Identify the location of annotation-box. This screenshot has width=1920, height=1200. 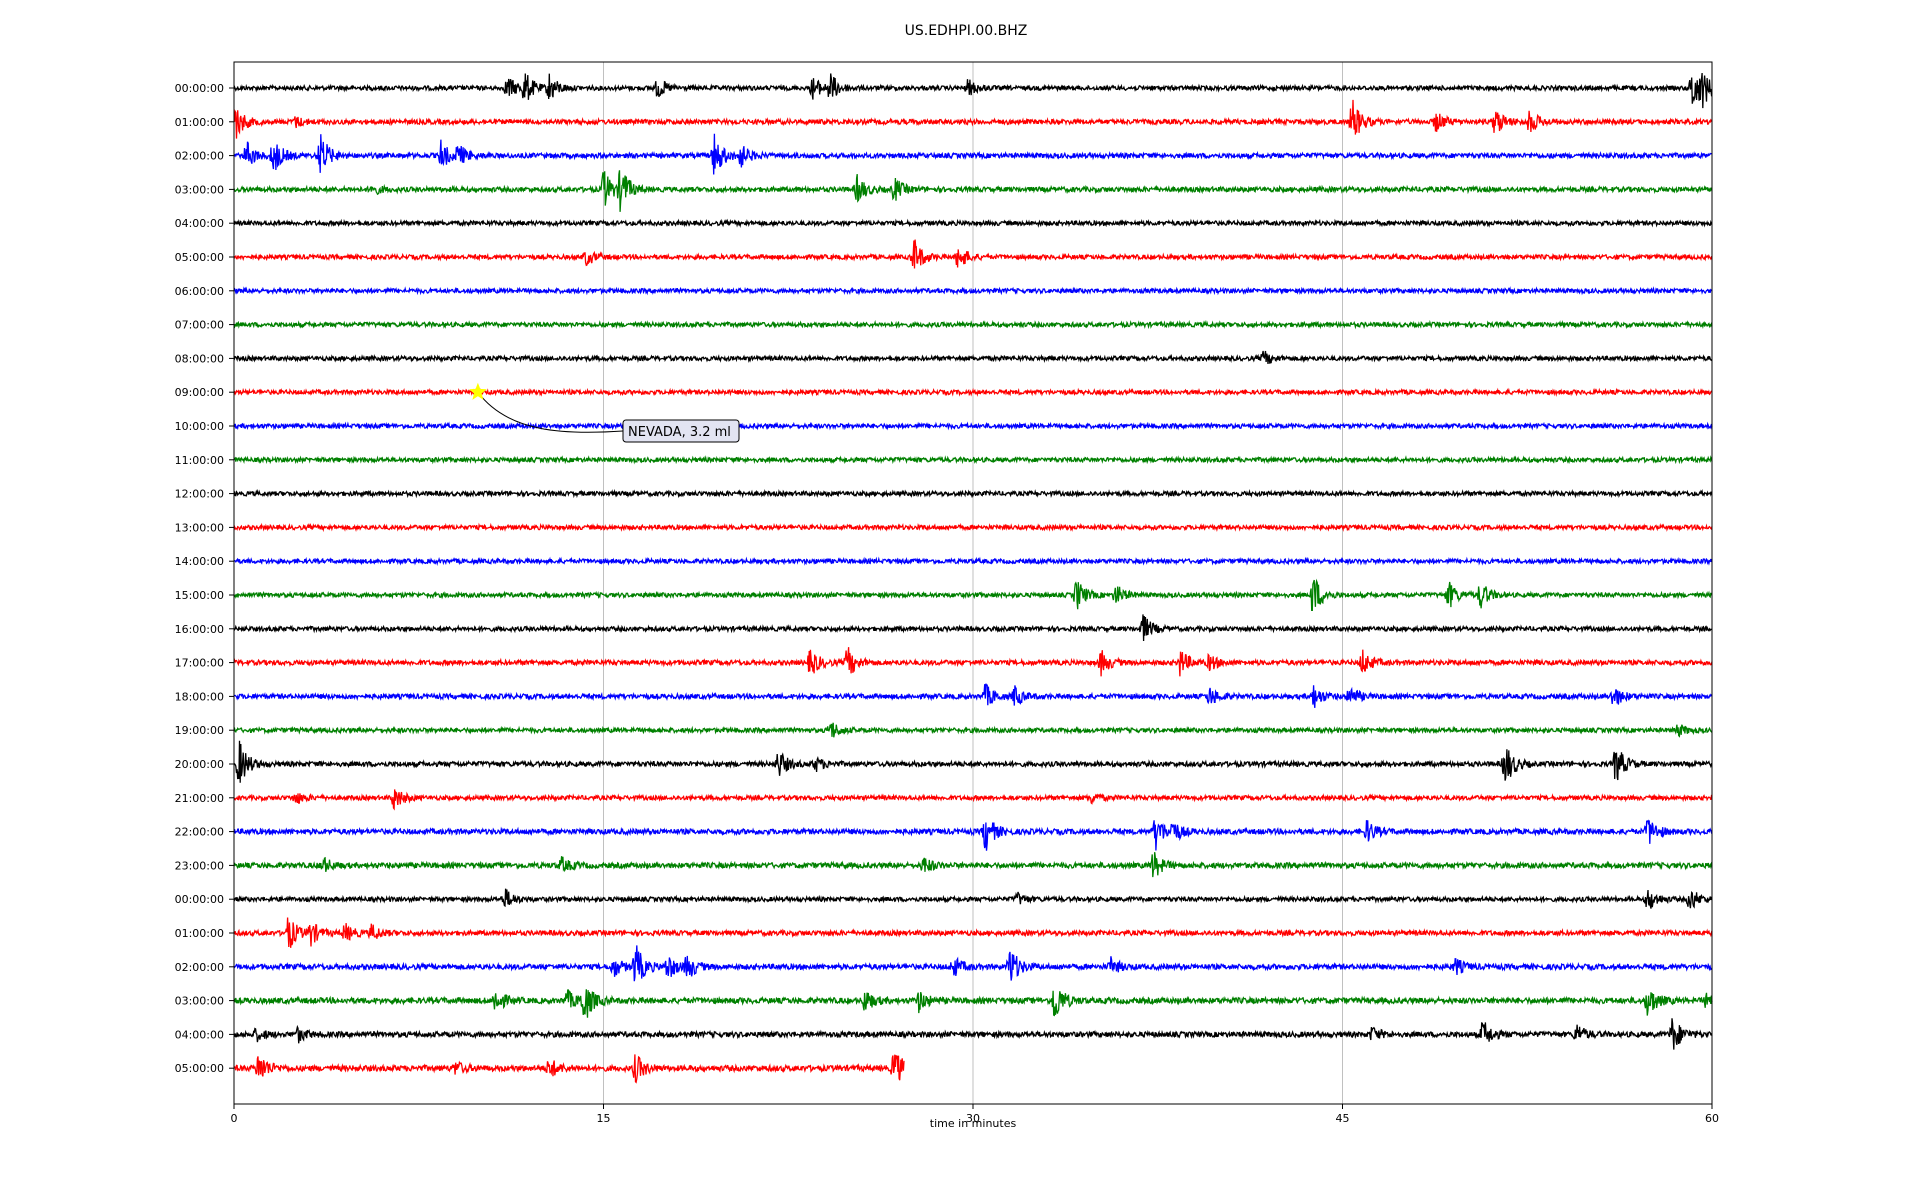
(681, 431).